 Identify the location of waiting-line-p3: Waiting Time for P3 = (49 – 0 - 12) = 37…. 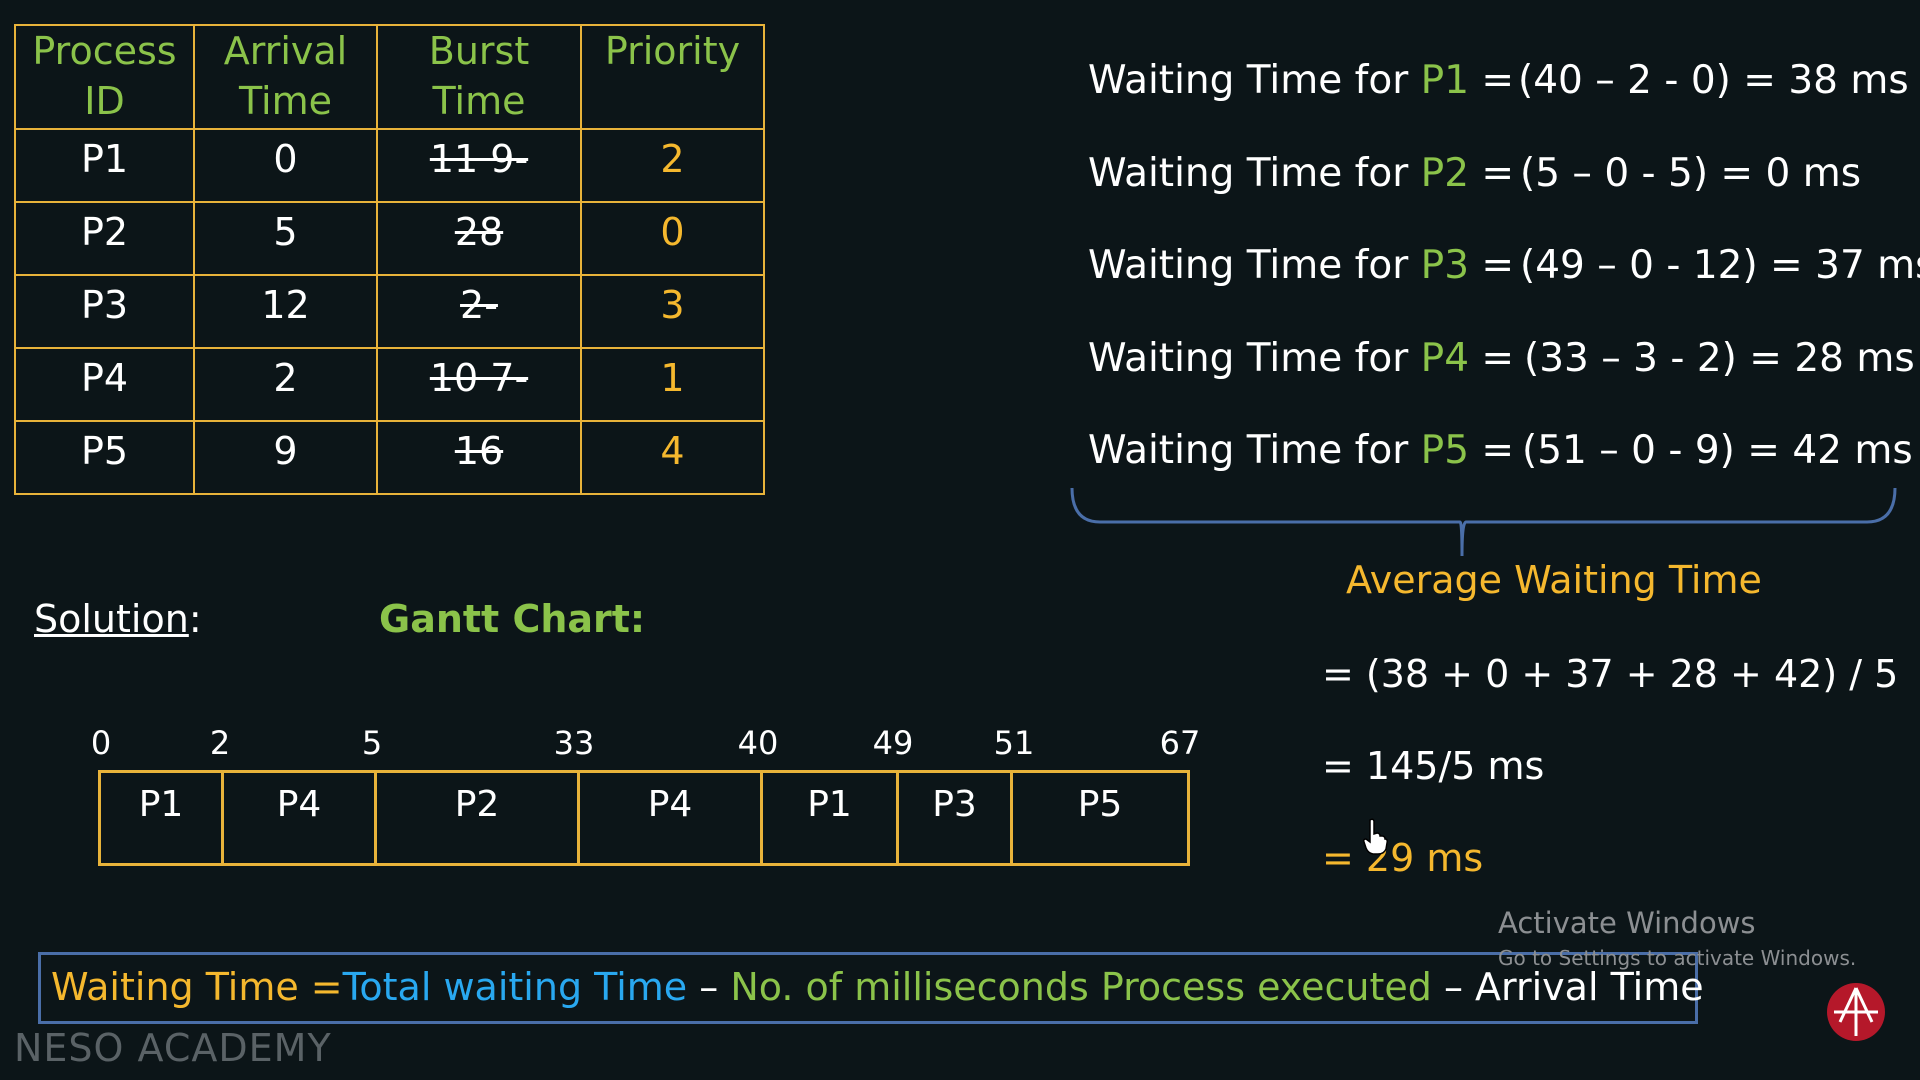
(1504, 265).